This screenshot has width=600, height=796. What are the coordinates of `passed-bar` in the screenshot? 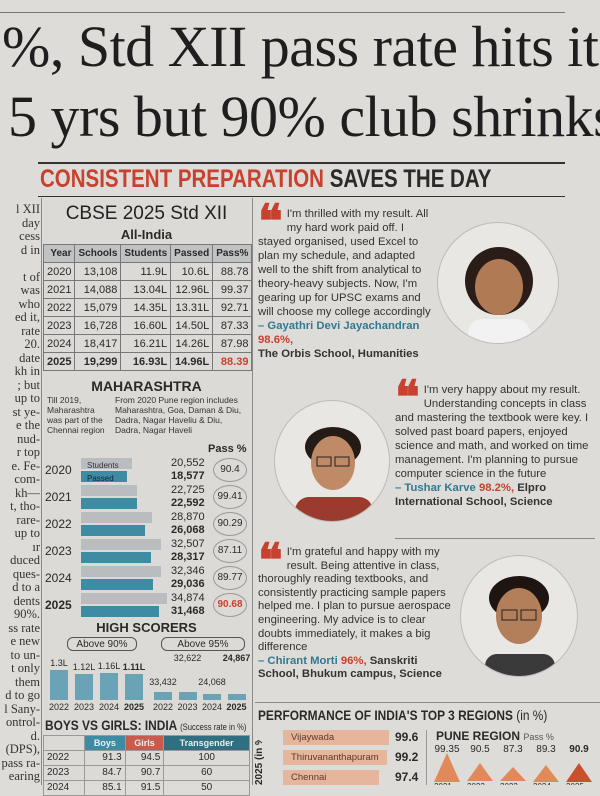 It's located at (113, 530).